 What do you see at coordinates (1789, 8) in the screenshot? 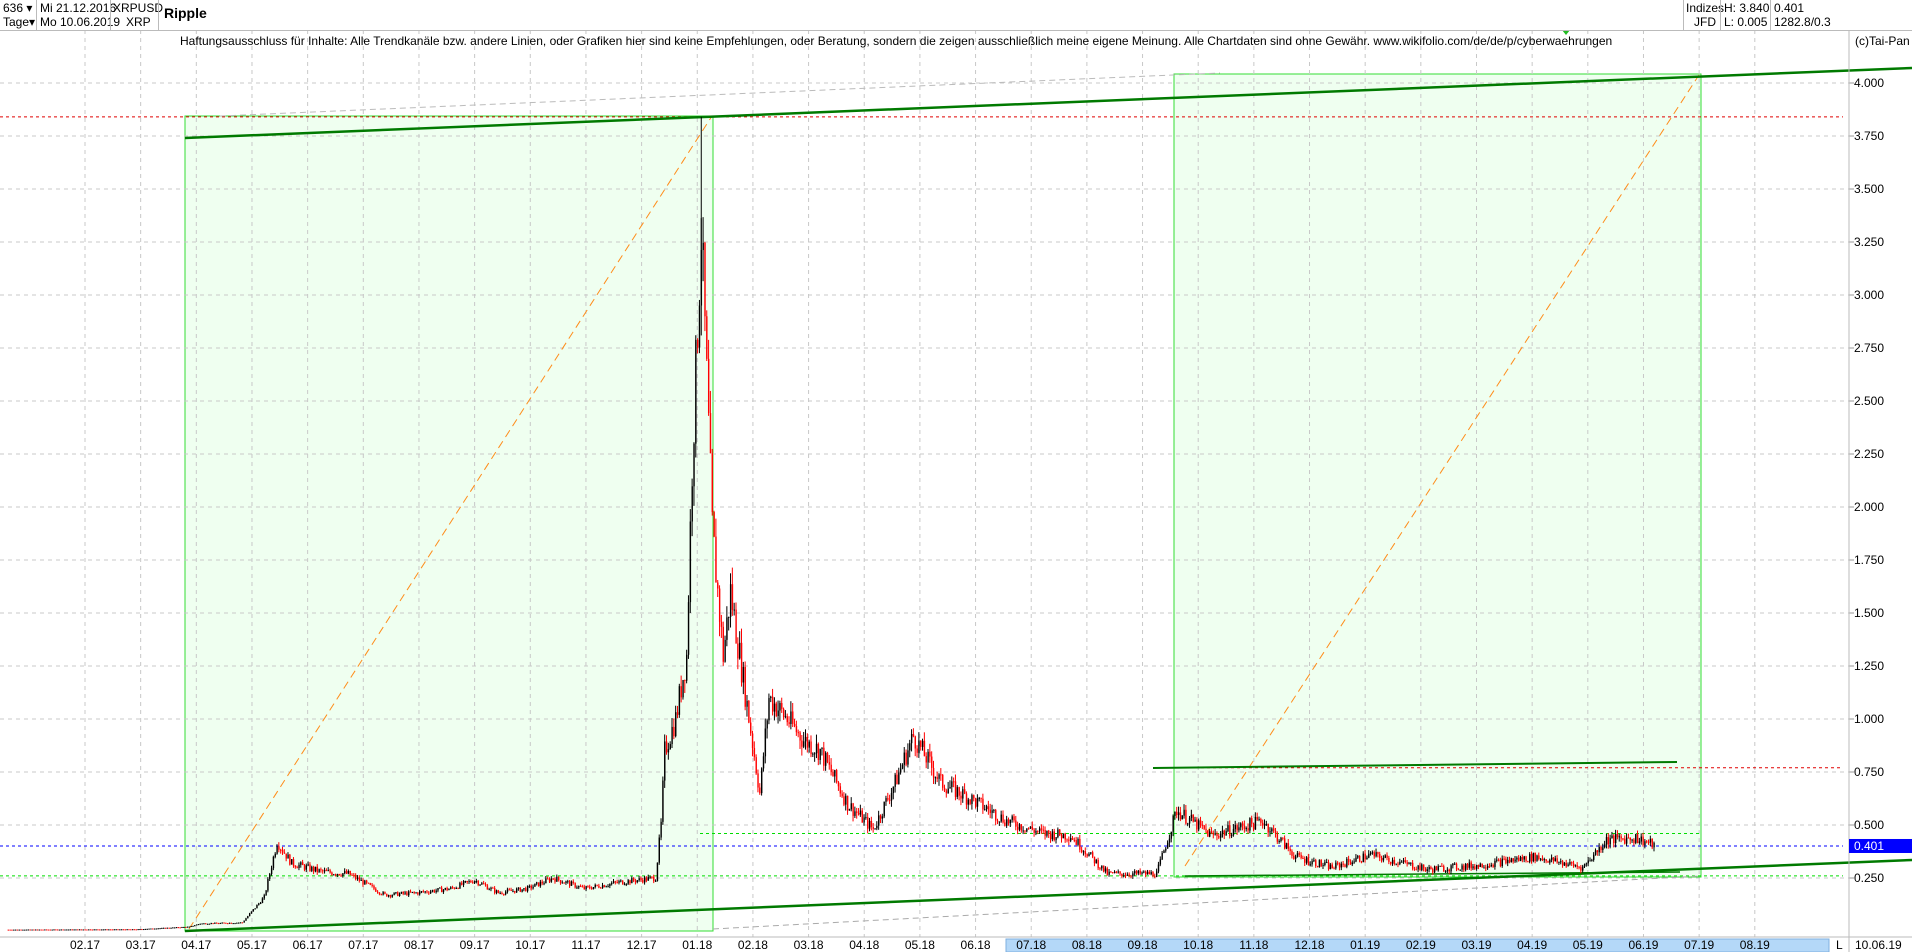
I see `last-value: 0.401` at bounding box center [1789, 8].